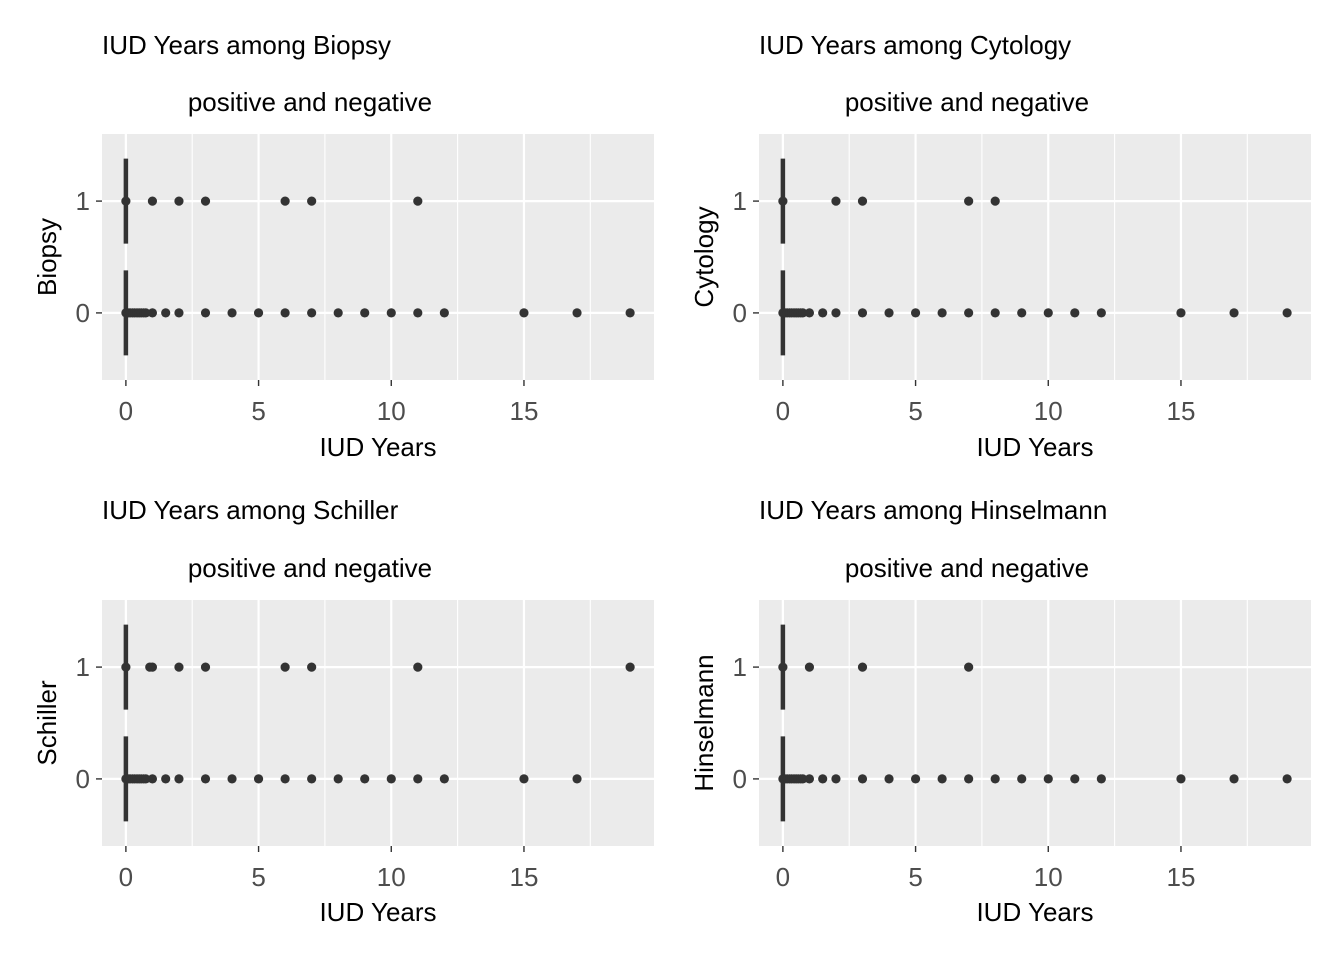 The width and height of the screenshot is (1344, 960). I want to click on gridlines, so click(378, 257).